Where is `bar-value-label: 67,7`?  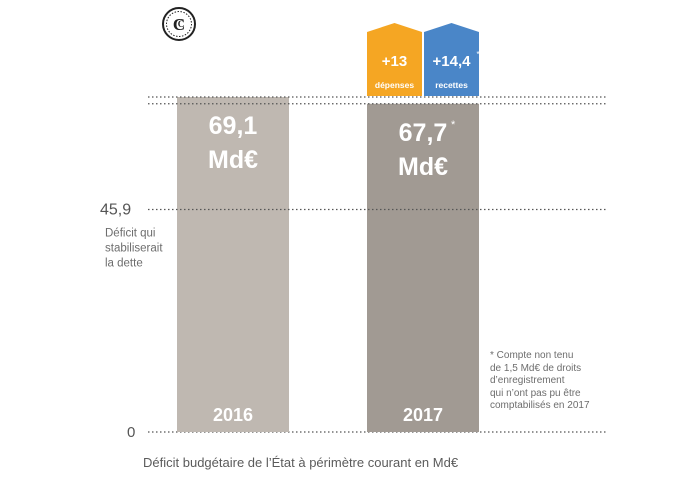 bar-value-label: 67,7 is located at coordinates (423, 133).